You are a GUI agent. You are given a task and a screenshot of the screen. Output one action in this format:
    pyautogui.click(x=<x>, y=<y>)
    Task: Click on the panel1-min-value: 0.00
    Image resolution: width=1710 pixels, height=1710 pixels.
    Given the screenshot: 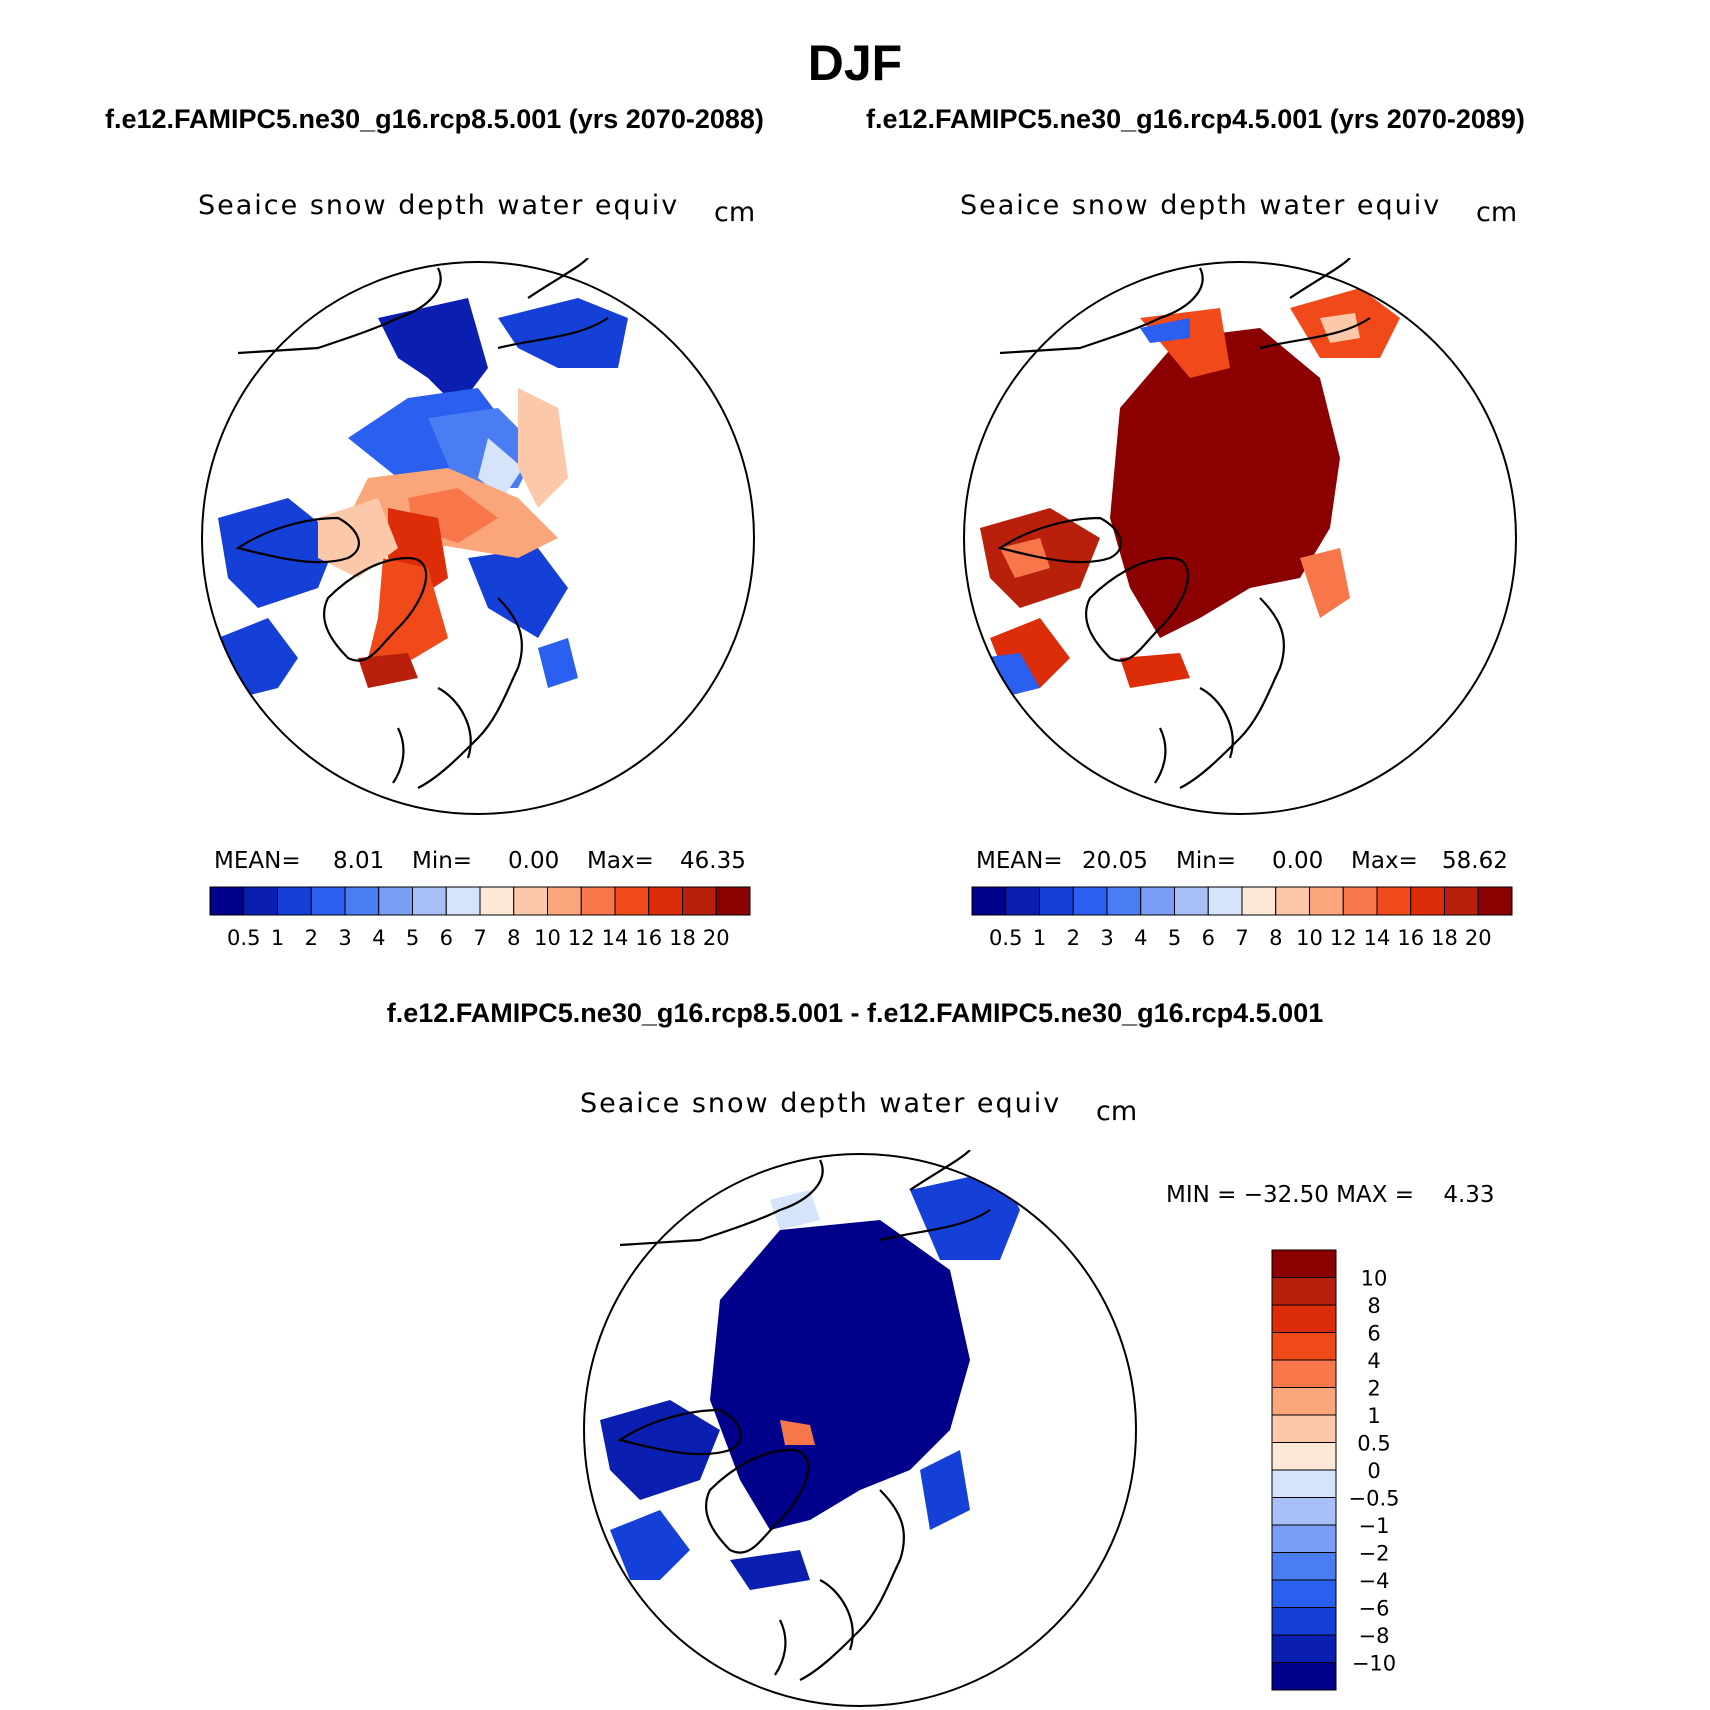 What is the action you would take?
    pyautogui.click(x=534, y=861)
    